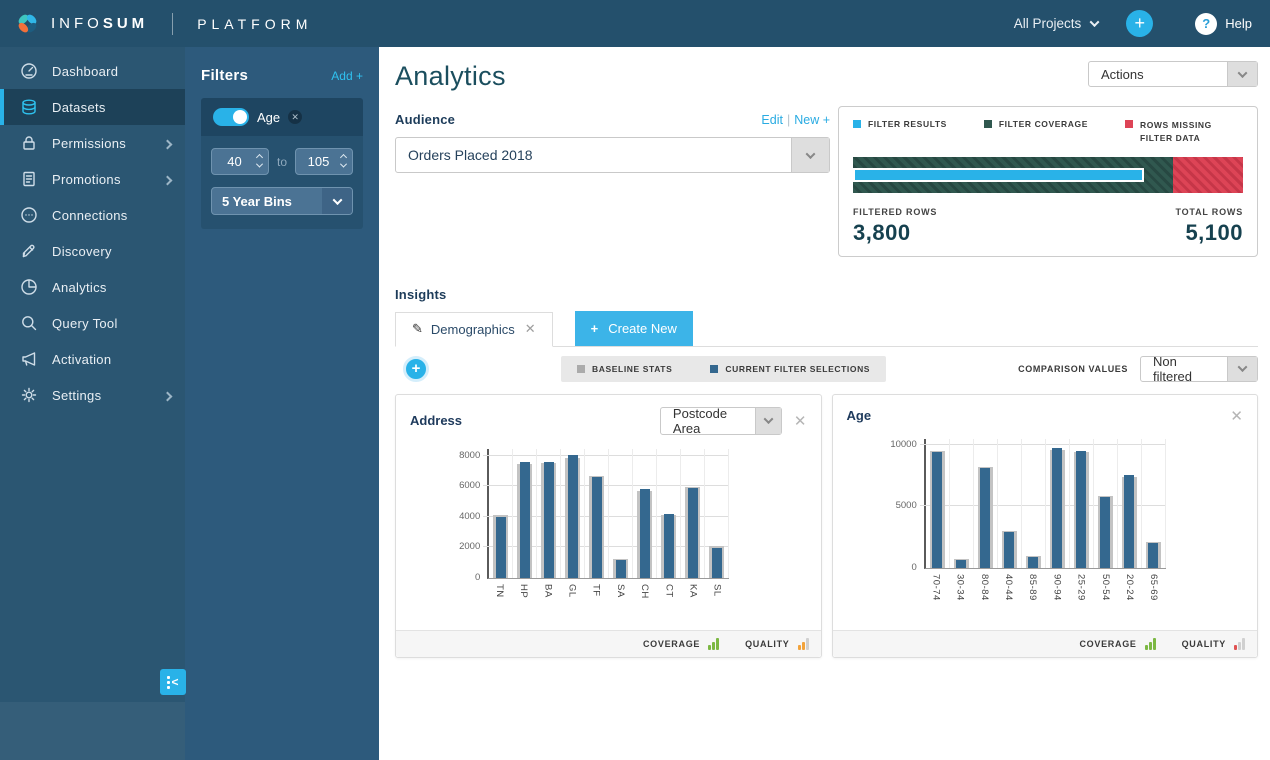 Image resolution: width=1270 pixels, height=760 pixels. What do you see at coordinates (1108, 643) in the screenshot?
I see `coverage-label: COVERAGE` at bounding box center [1108, 643].